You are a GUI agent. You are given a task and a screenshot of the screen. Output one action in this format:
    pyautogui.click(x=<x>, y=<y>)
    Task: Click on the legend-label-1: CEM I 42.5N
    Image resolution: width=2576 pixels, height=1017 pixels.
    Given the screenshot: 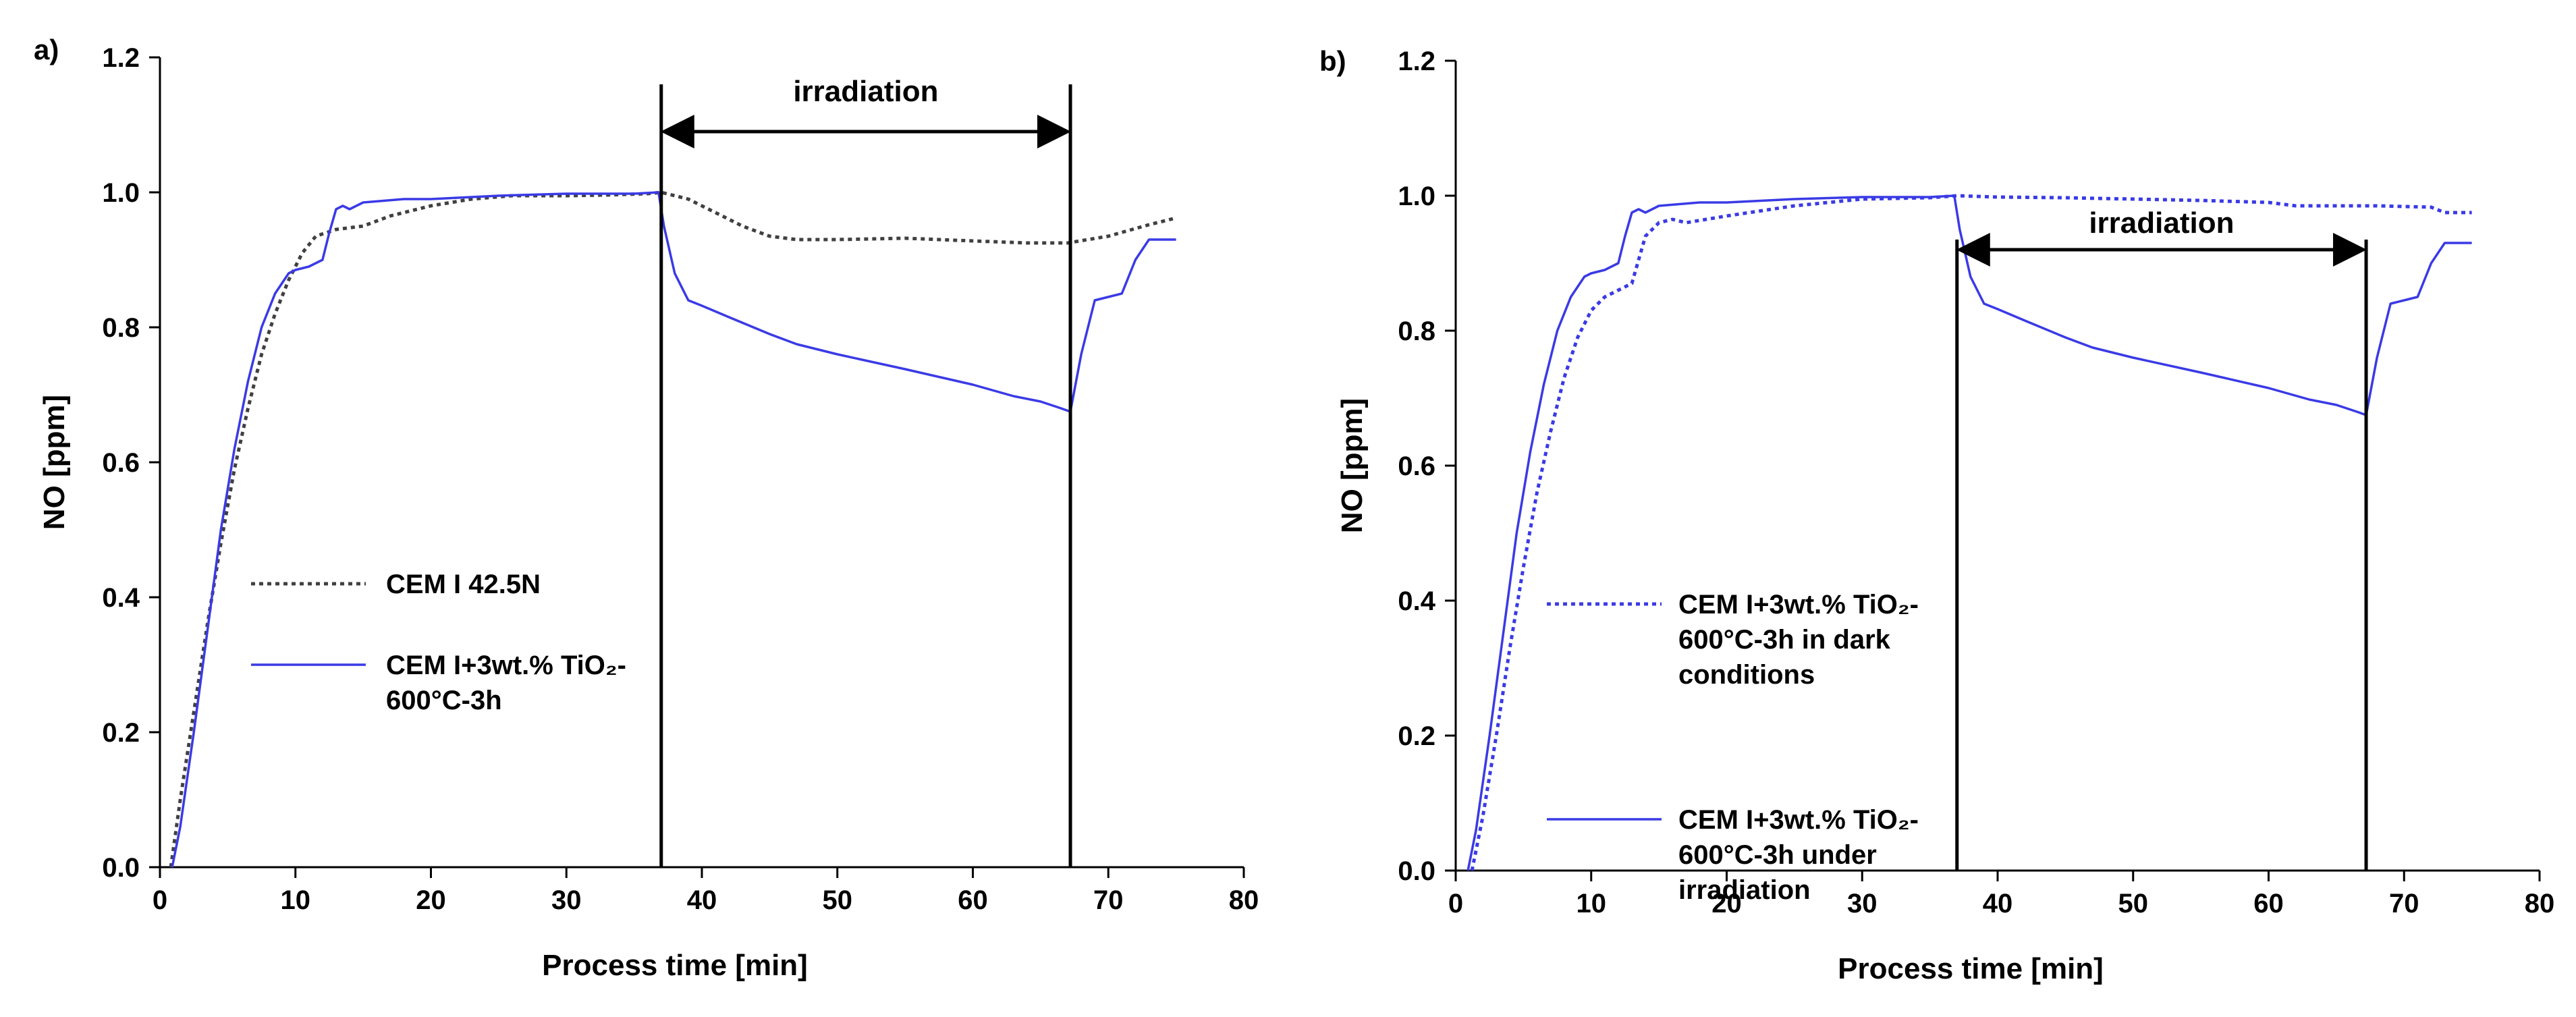 What is the action you would take?
    pyautogui.click(x=463, y=584)
    